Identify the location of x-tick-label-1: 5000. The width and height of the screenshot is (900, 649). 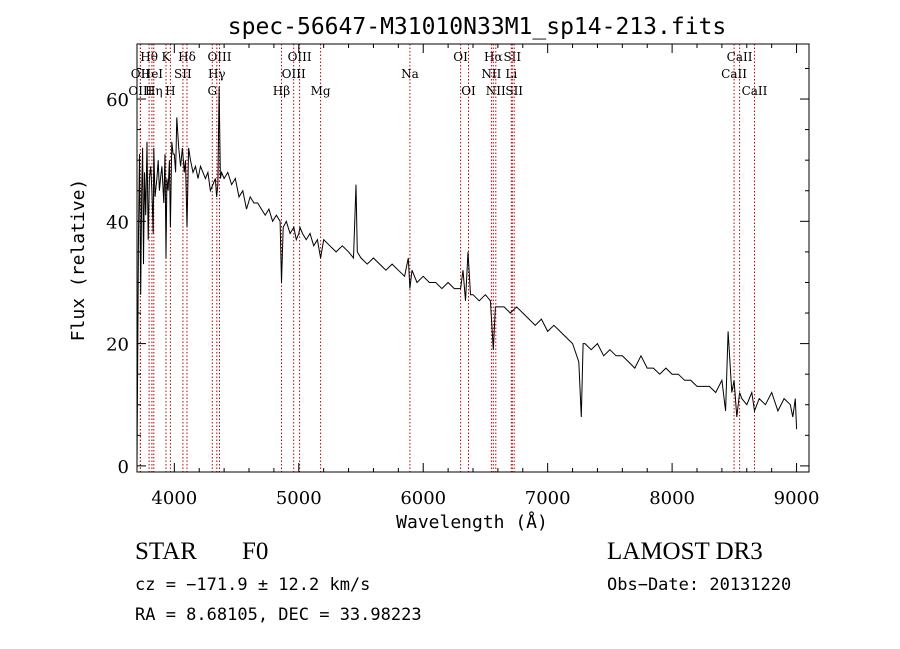
(299, 498).